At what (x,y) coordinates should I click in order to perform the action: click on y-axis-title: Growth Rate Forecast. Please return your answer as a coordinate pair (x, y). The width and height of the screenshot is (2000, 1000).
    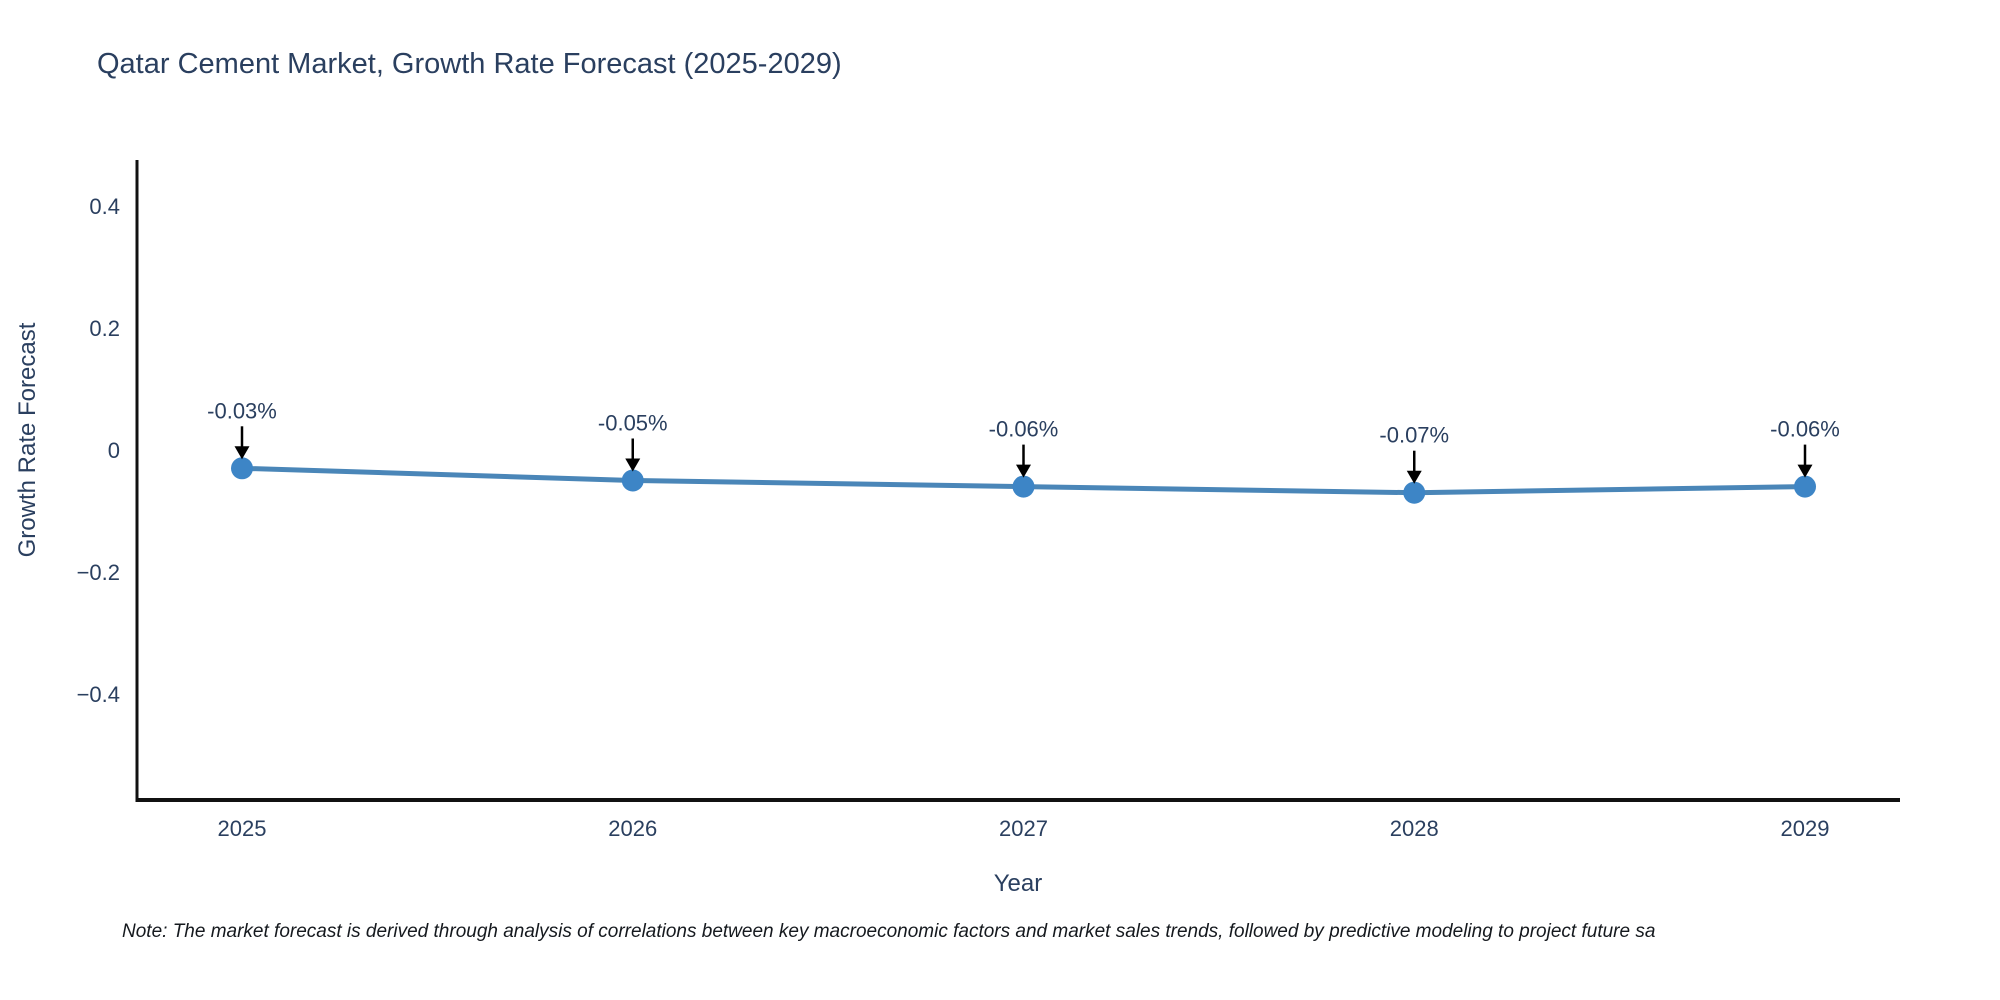
    Looking at the image, I should click on (27, 440).